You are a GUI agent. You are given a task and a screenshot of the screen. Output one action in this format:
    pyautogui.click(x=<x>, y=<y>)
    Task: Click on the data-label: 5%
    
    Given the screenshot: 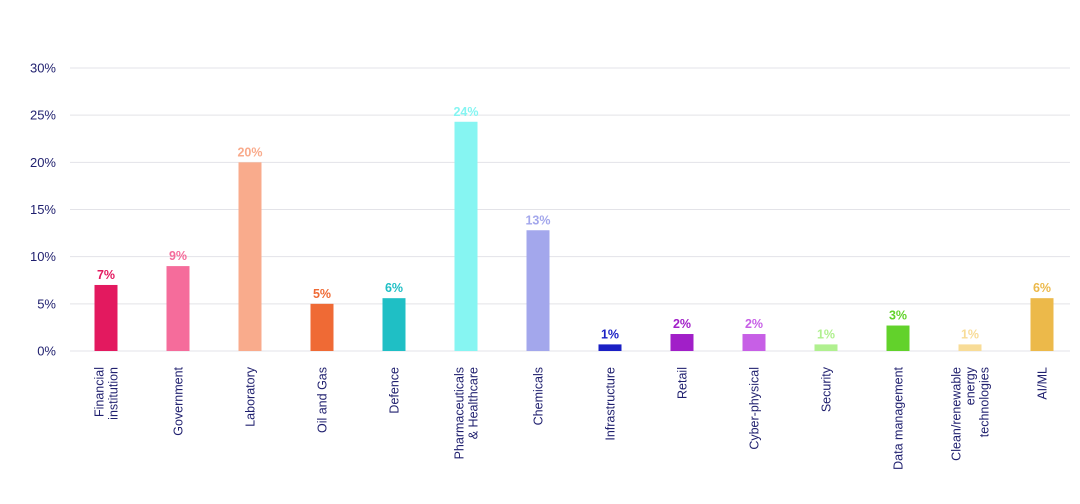 What is the action you would take?
    pyautogui.click(x=322, y=294)
    